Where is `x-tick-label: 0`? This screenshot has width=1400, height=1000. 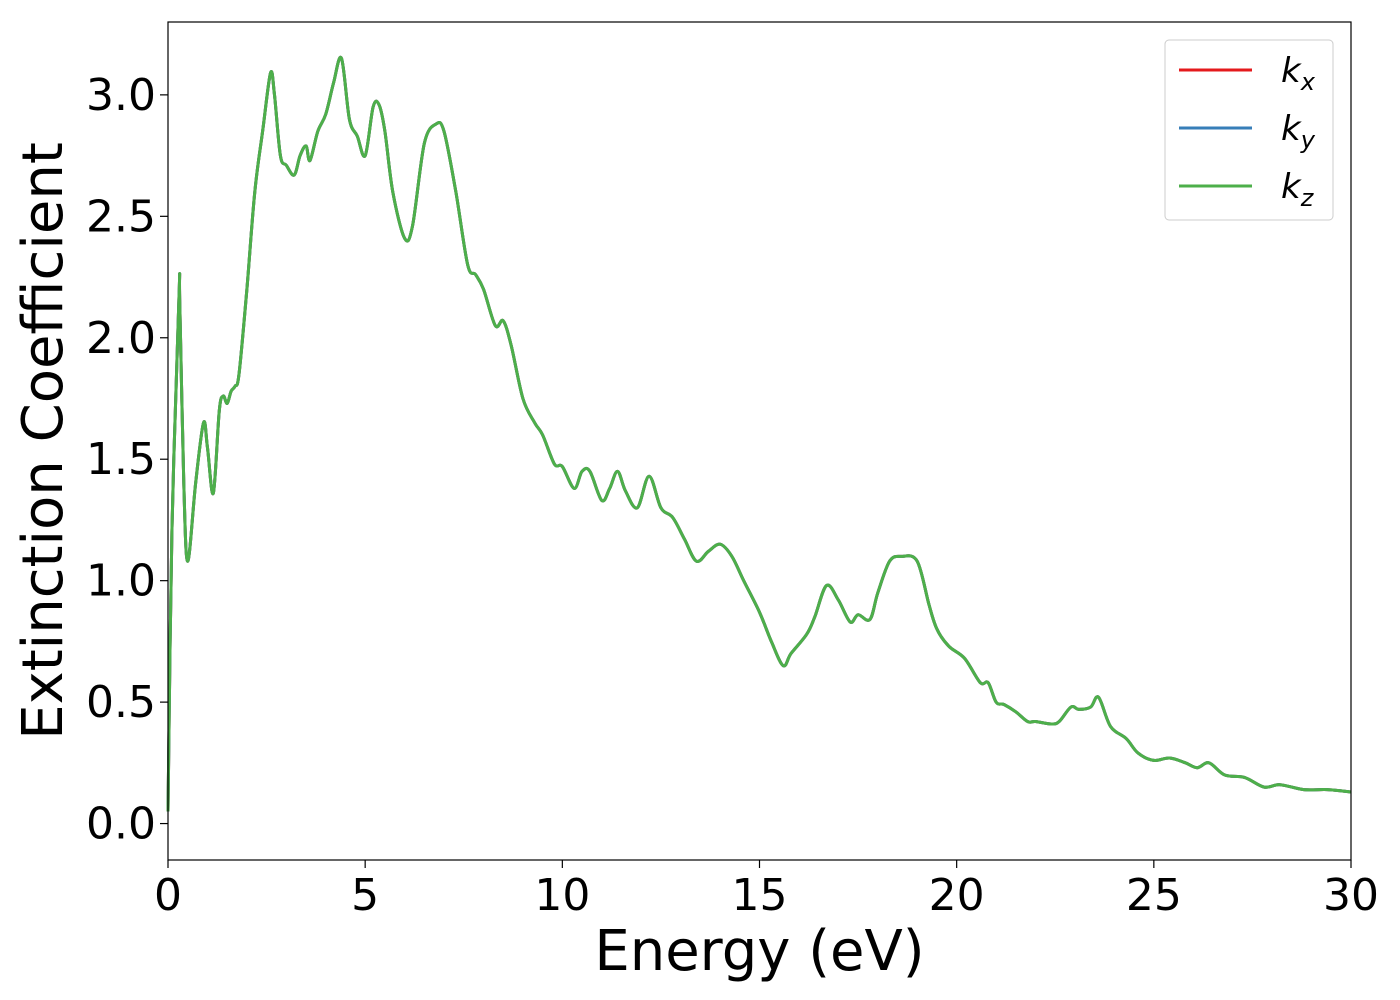 x-tick-label: 0 is located at coordinates (168, 895).